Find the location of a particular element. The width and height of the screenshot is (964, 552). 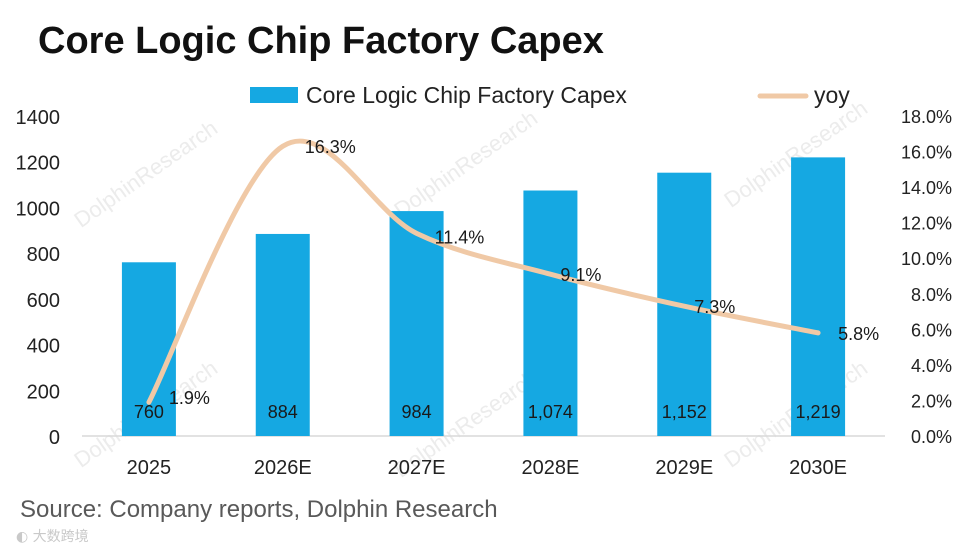

yoy-data-label: 11.4% is located at coordinates (460, 237).